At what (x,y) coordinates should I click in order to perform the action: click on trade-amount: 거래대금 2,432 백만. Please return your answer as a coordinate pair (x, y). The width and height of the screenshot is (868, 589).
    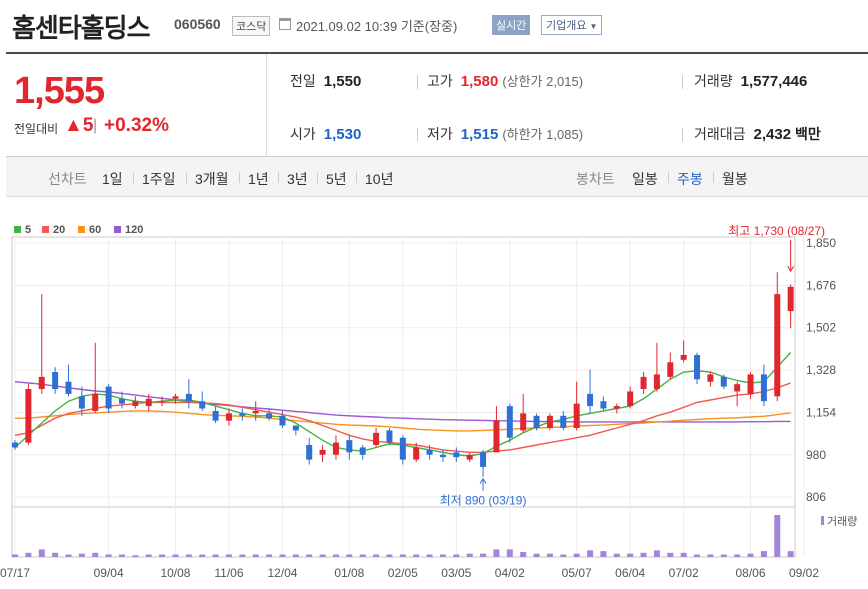
    Looking at the image, I should click on (757, 134).